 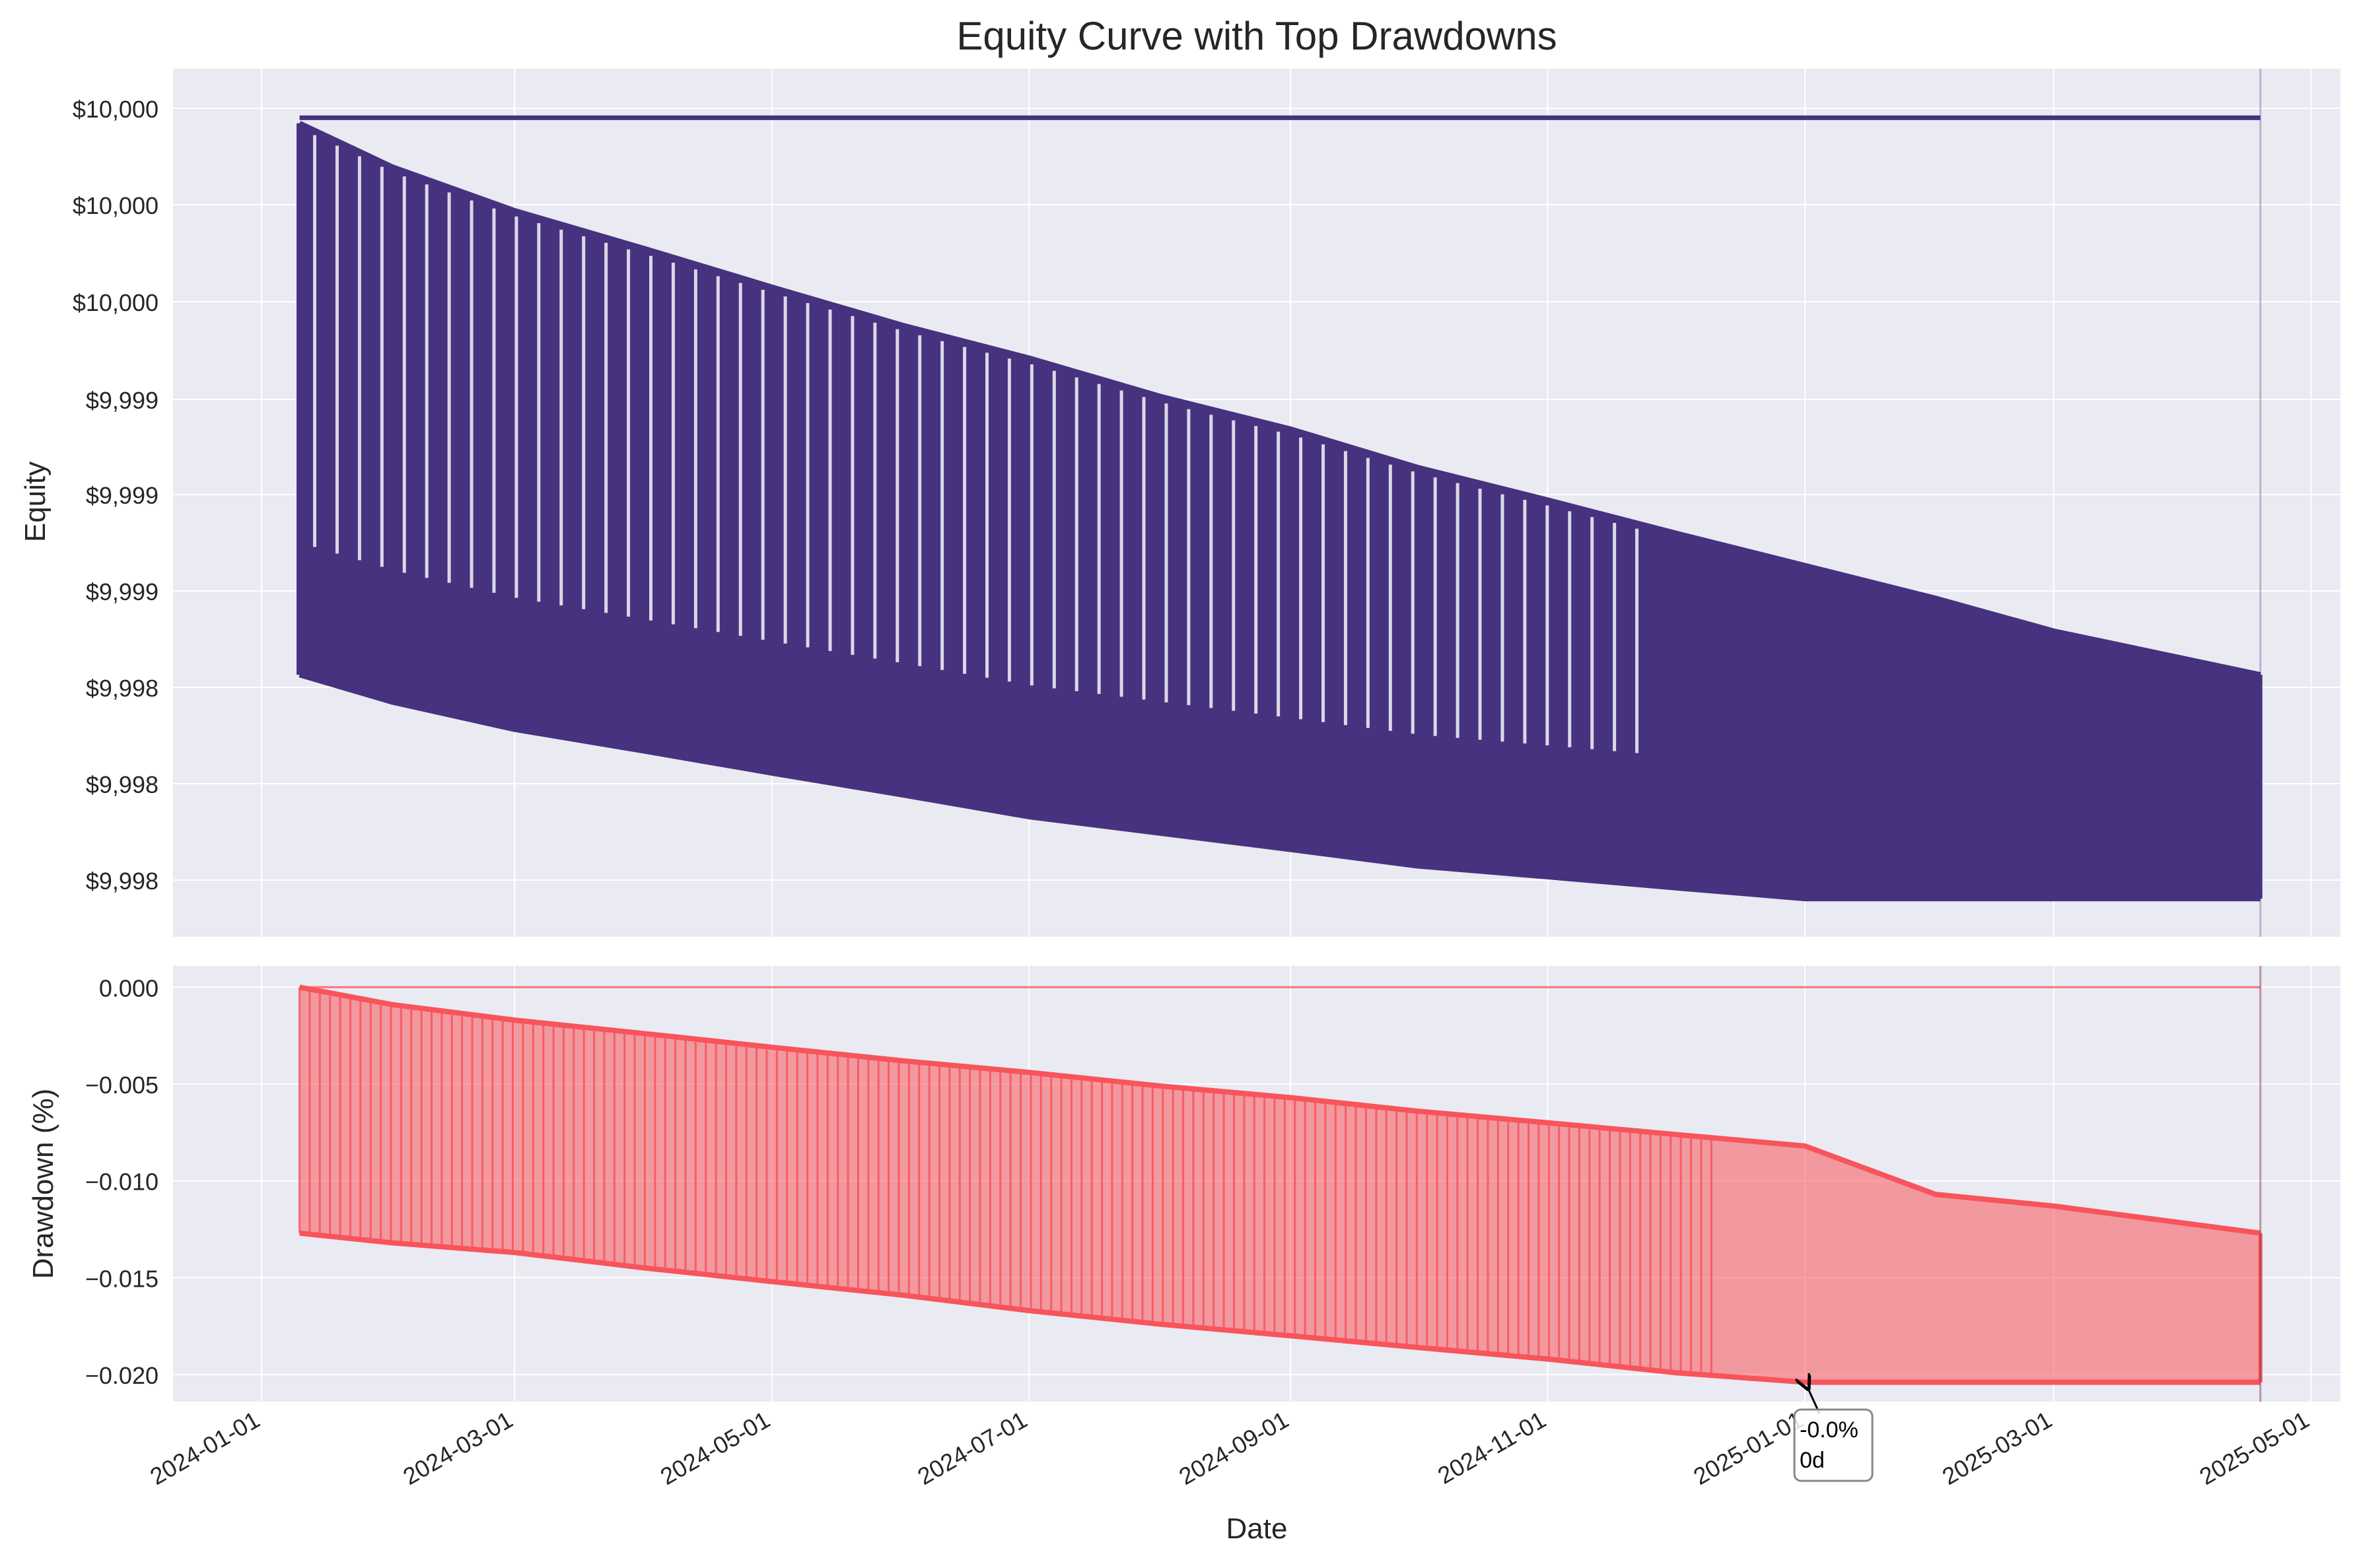 I want to click on x-axis-label: Date, so click(x=1257, y=1529).